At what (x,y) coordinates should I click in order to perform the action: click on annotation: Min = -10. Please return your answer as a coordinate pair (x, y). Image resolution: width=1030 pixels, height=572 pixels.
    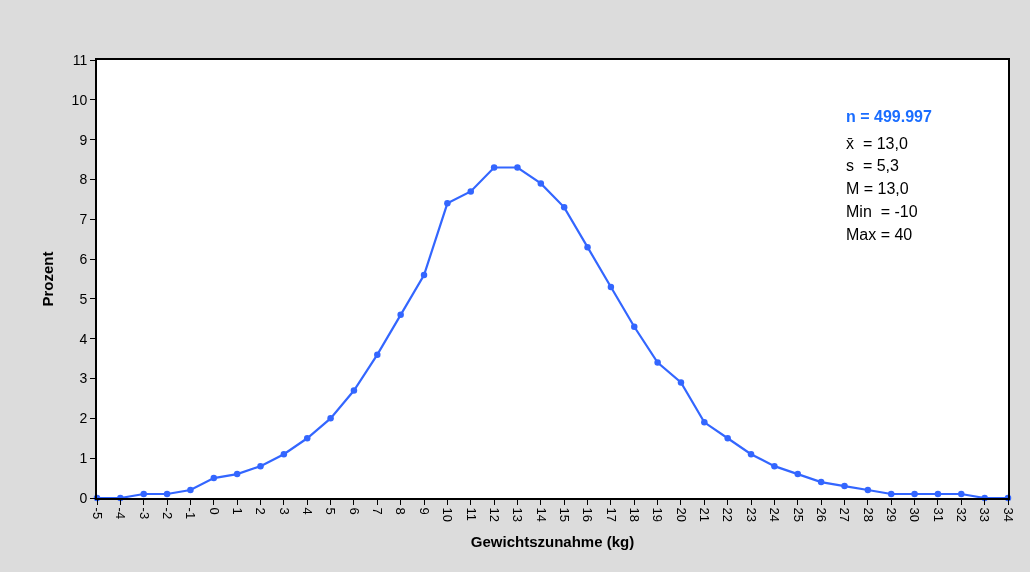
    Looking at the image, I should click on (882, 211).